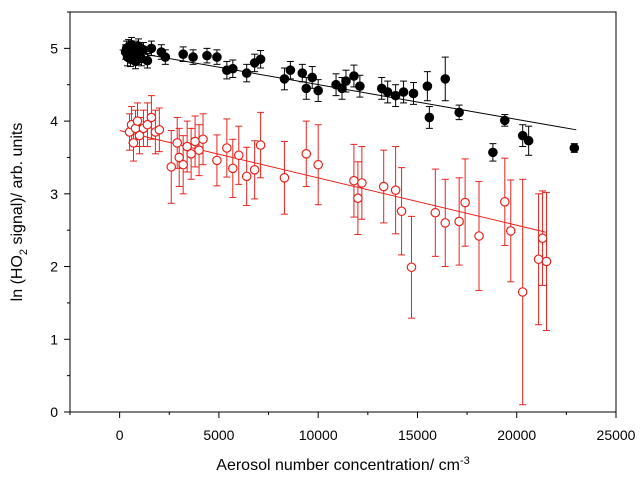 The height and width of the screenshot is (480, 640). What do you see at coordinates (417, 435) in the screenshot?
I see `x-tick-label: 15000` at bounding box center [417, 435].